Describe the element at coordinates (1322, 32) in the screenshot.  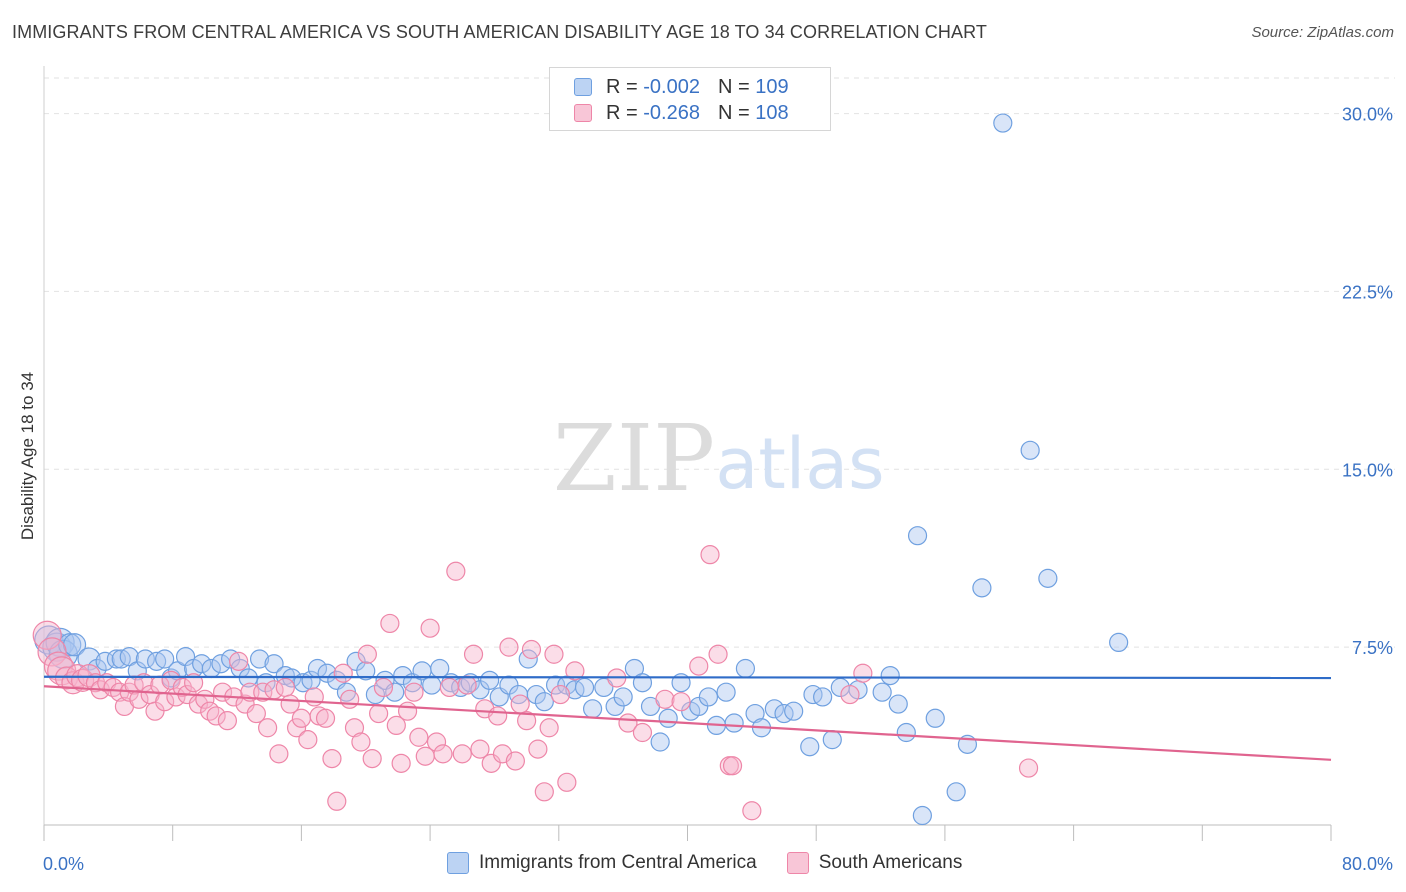
I see `source-note: Source: ZipAtlas.com` at that location.